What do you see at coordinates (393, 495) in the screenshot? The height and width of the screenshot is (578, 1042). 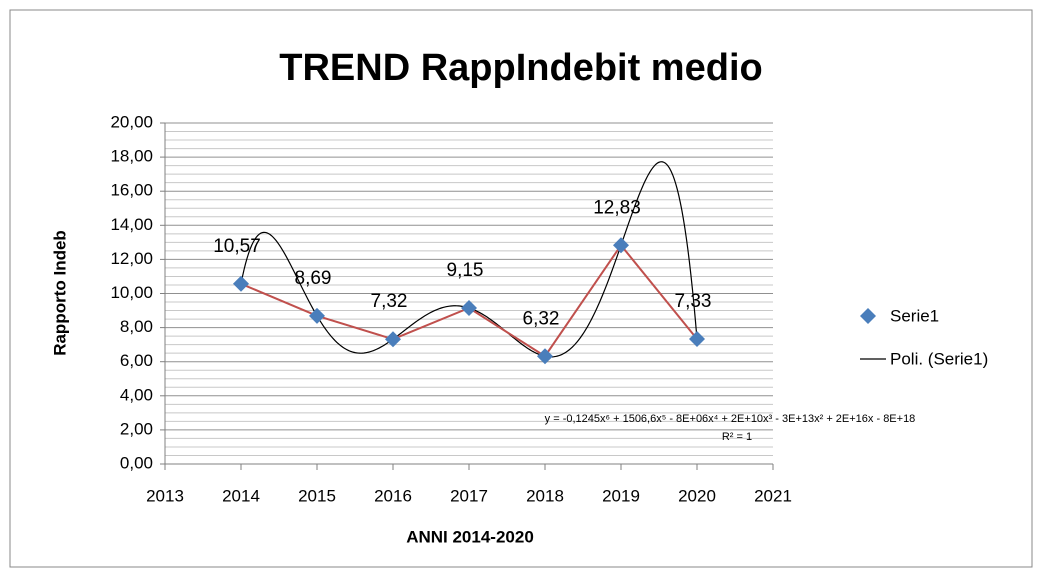 I see `x-tick-label: 2016` at bounding box center [393, 495].